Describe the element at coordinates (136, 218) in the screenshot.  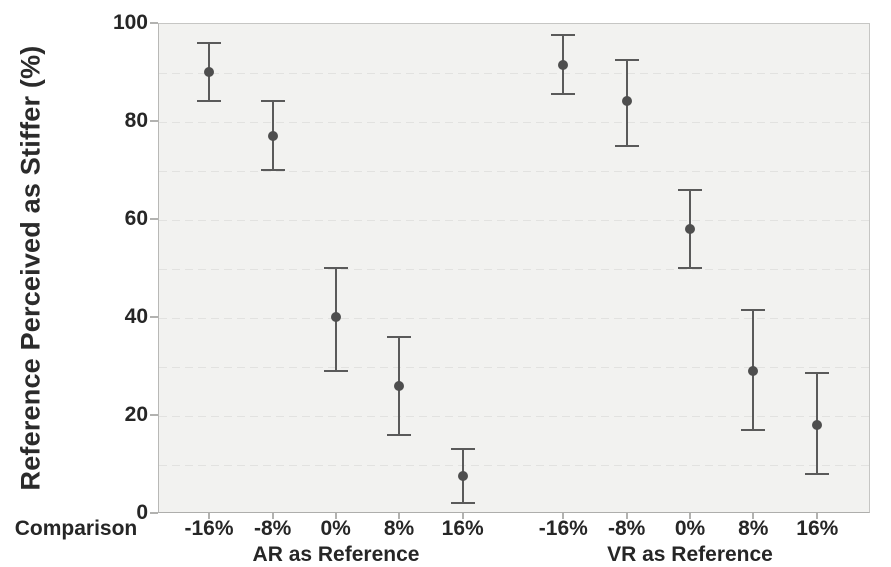
I see `y-tick-label: 60` at that location.